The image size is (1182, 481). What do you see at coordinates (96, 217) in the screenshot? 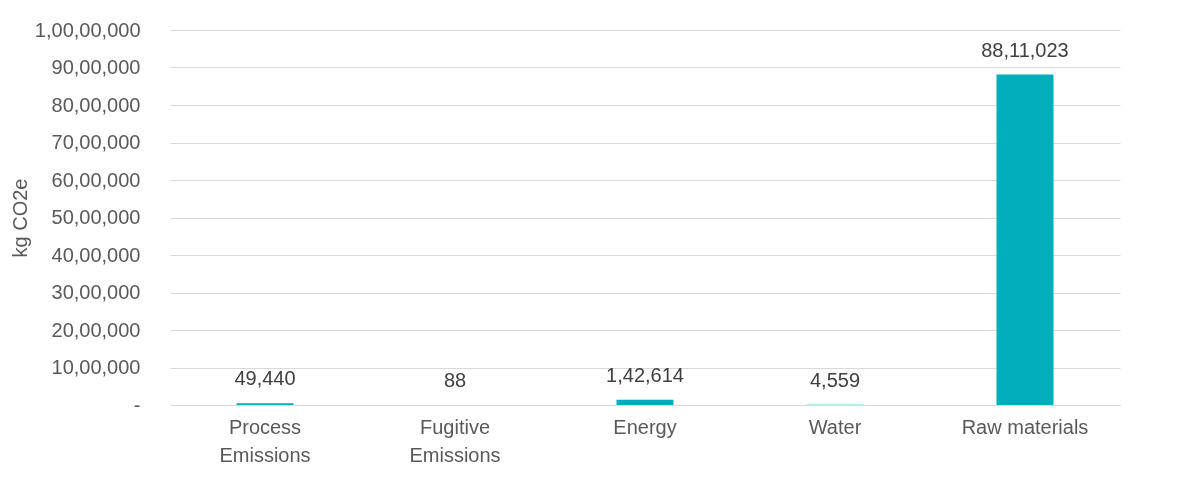
I see `y-tick-label: 50,00,000` at bounding box center [96, 217].